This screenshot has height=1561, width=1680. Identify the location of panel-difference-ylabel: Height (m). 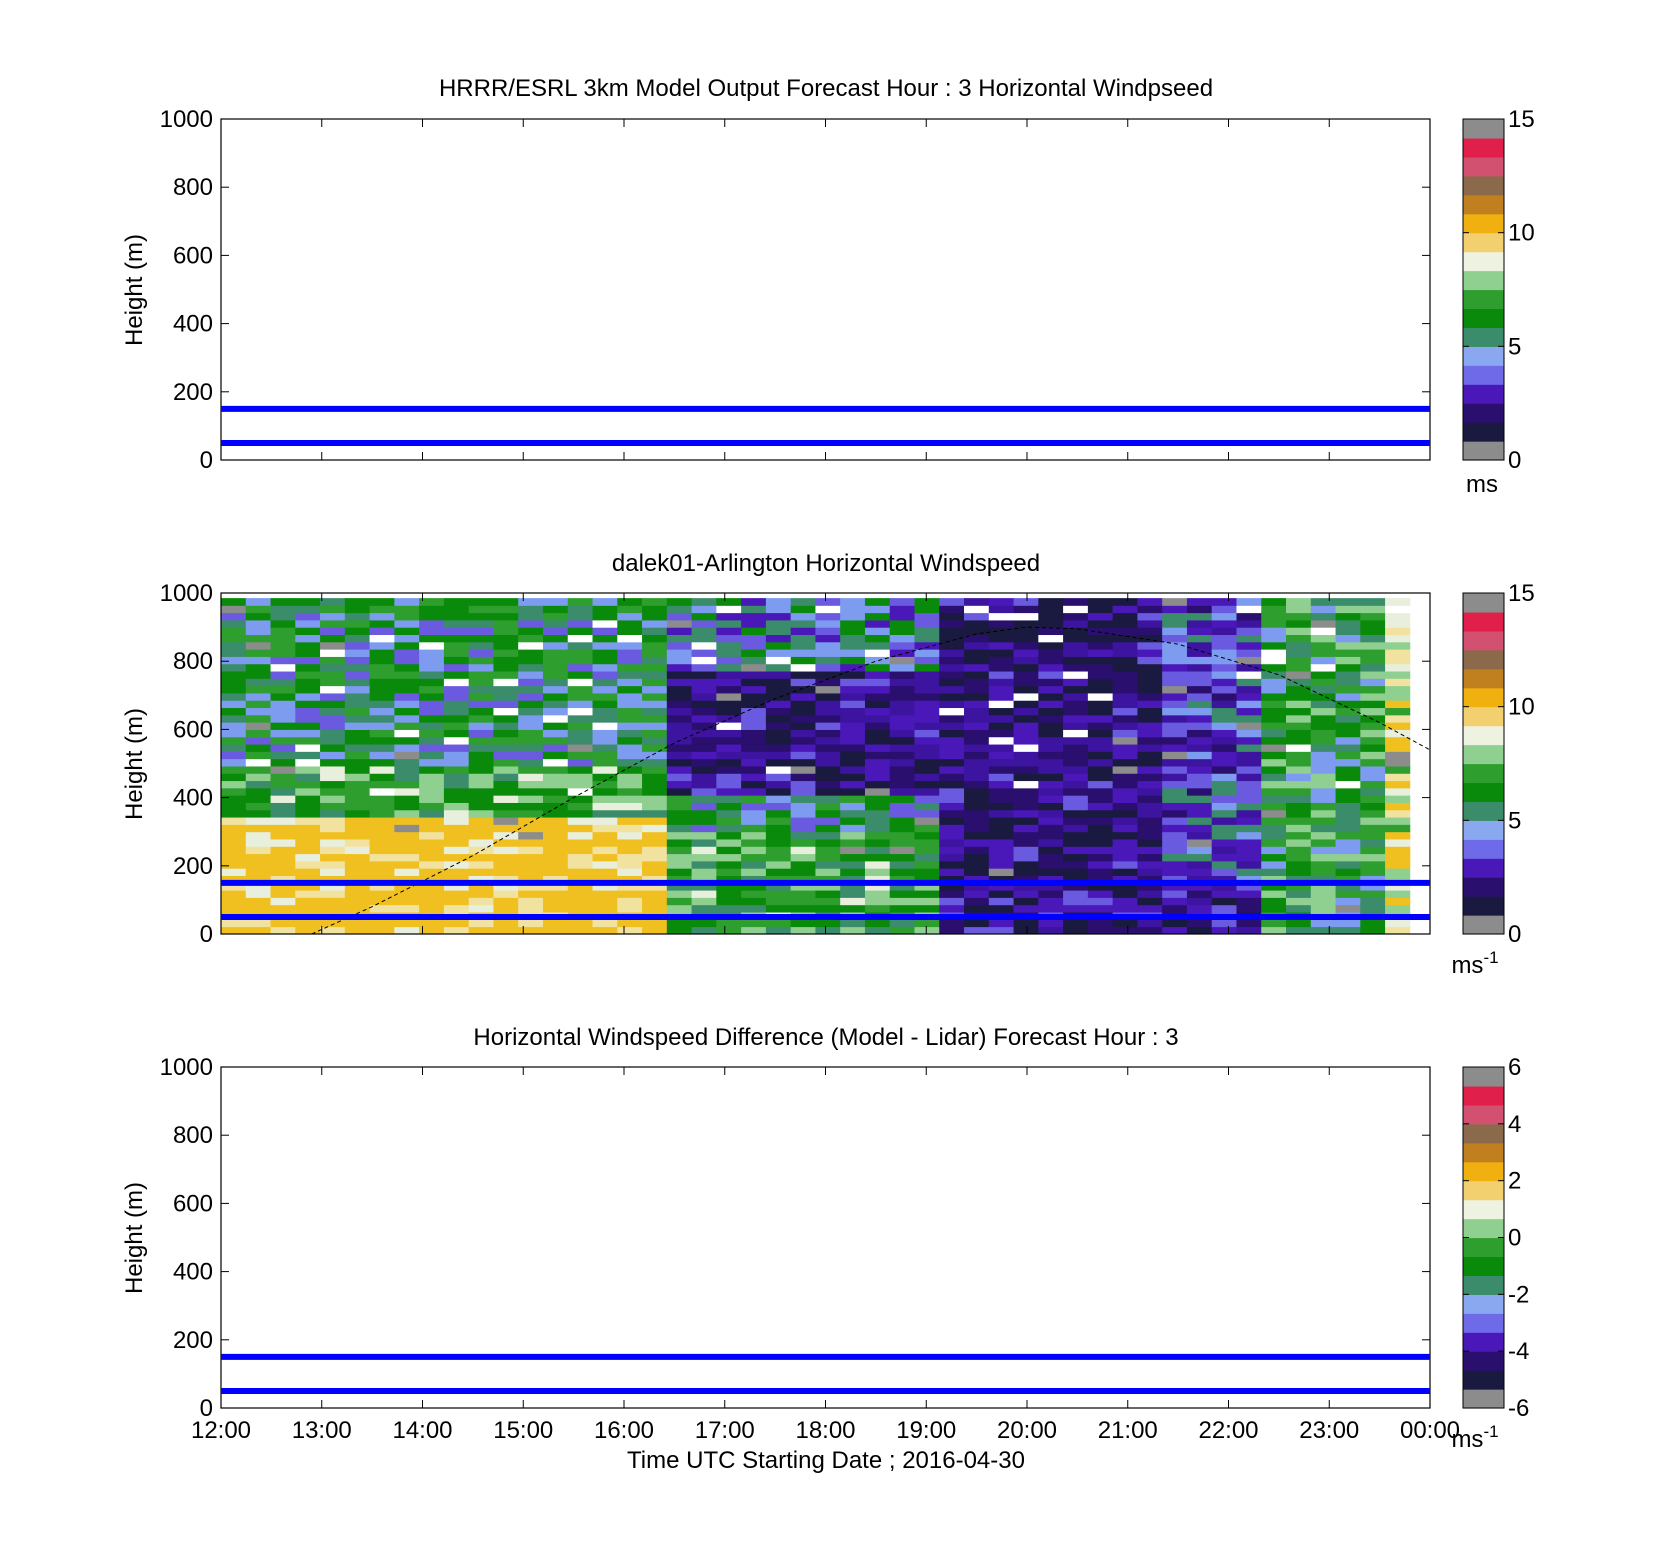
(134, 1238).